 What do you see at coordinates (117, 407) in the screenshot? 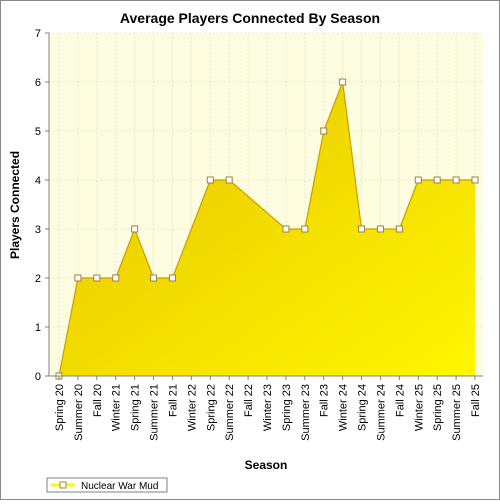
I see `x-tick-label: Winter 21` at bounding box center [117, 407].